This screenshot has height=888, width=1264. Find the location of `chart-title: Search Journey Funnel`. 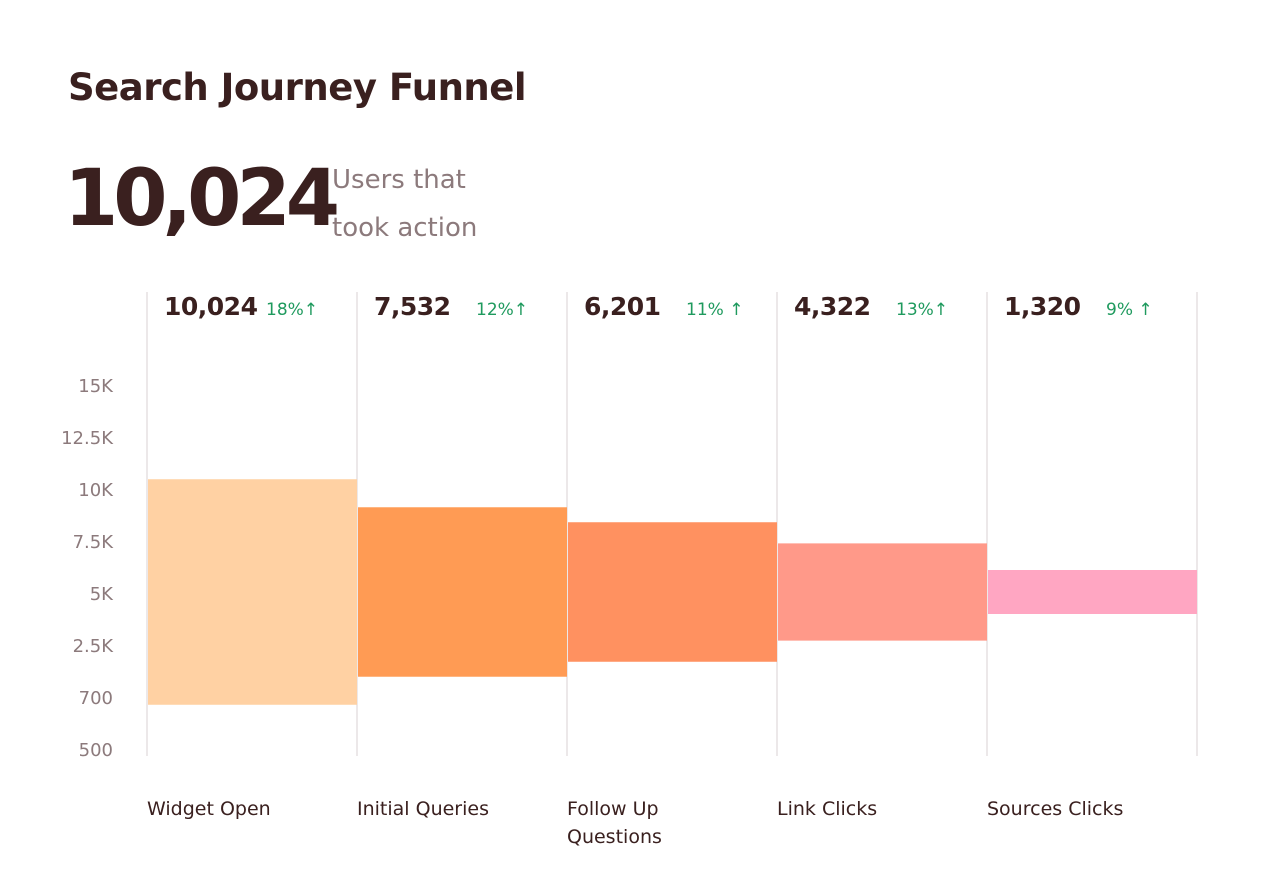

chart-title: Search Journey Funnel is located at coordinates (297, 87).